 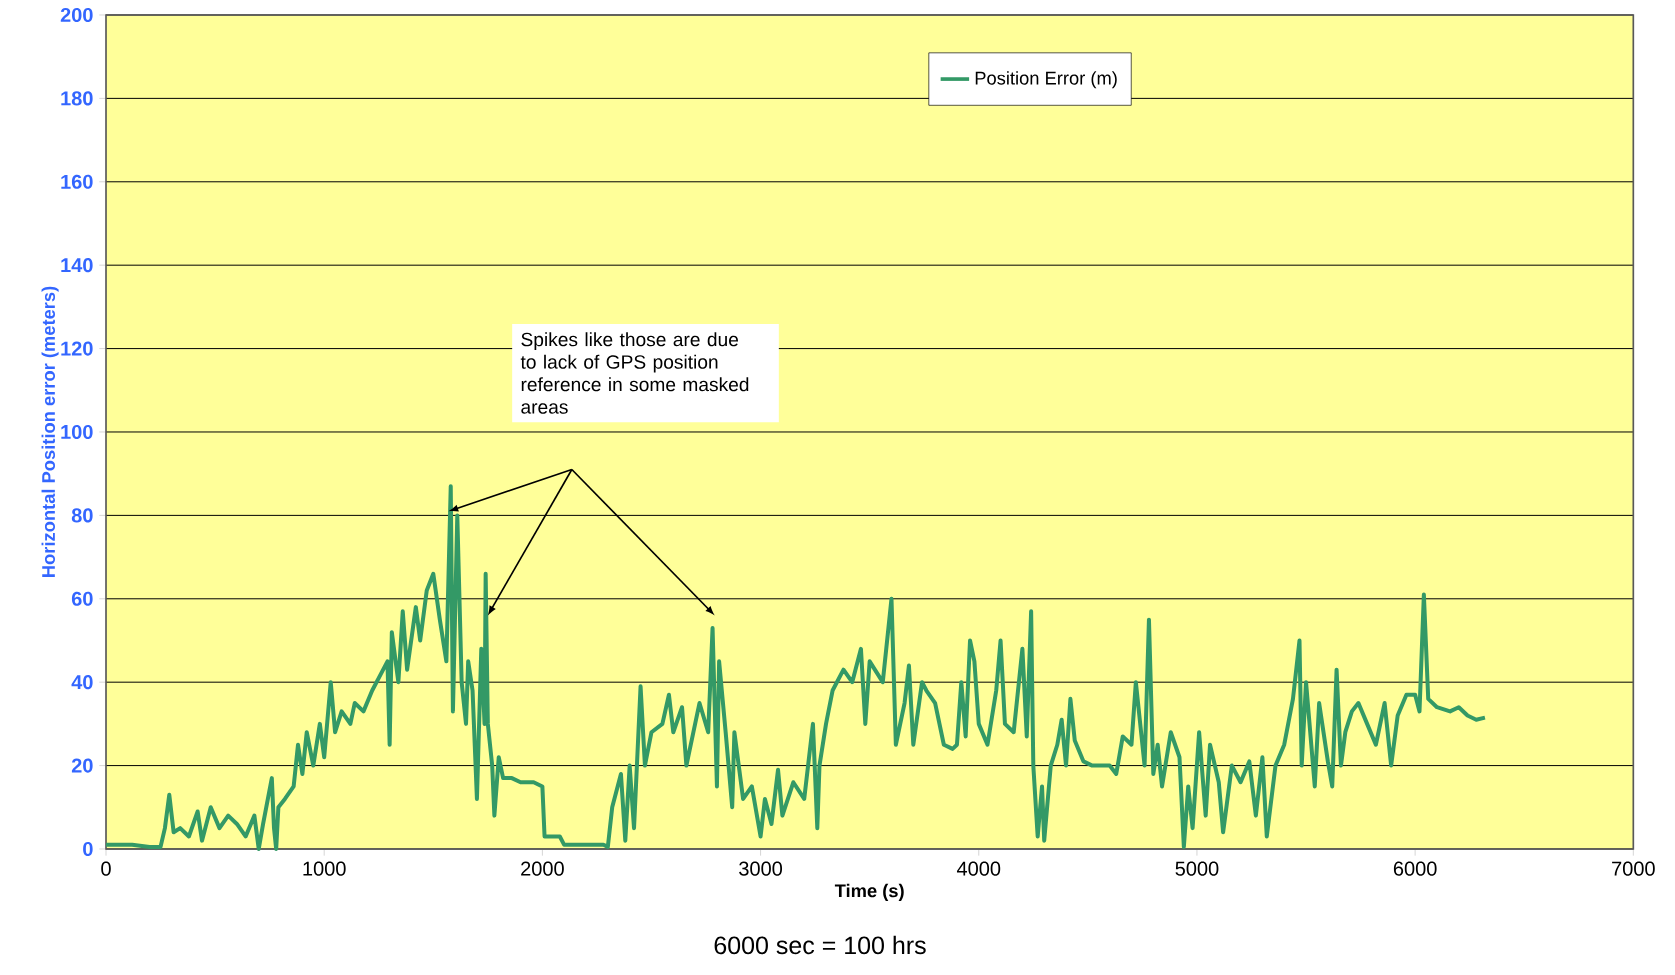 What do you see at coordinates (542, 868) in the screenshot?
I see `x-tick-label: 2000` at bounding box center [542, 868].